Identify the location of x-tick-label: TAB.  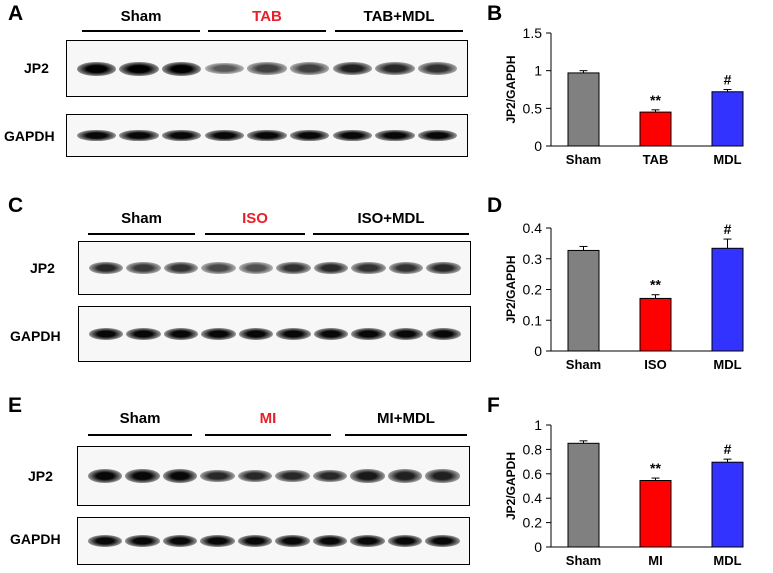
(656, 159).